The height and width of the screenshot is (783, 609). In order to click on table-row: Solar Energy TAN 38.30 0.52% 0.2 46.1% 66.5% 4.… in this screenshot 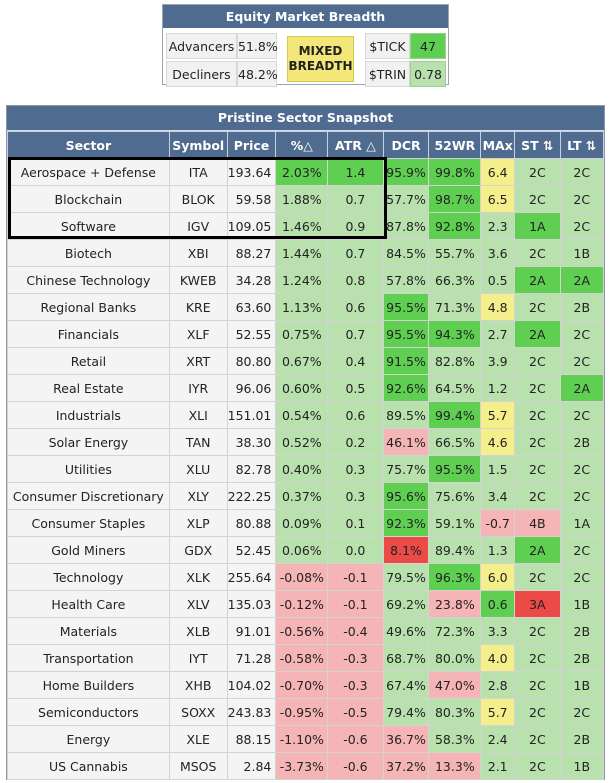, I will do `click(306, 442)`.